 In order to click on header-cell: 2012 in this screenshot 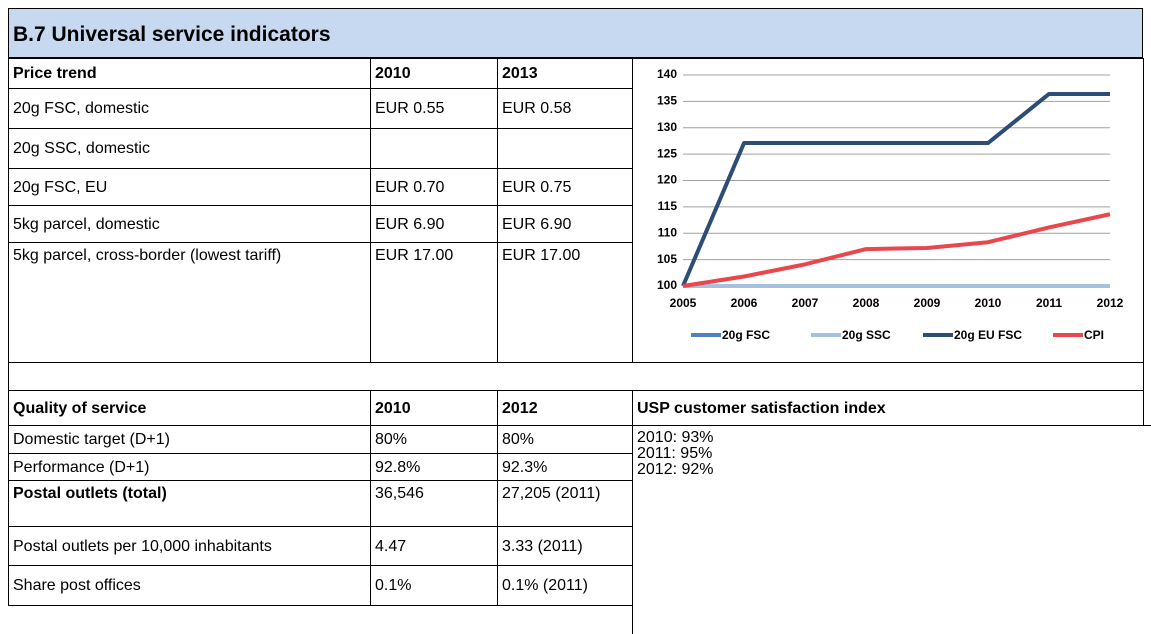, I will do `click(565, 408)`.